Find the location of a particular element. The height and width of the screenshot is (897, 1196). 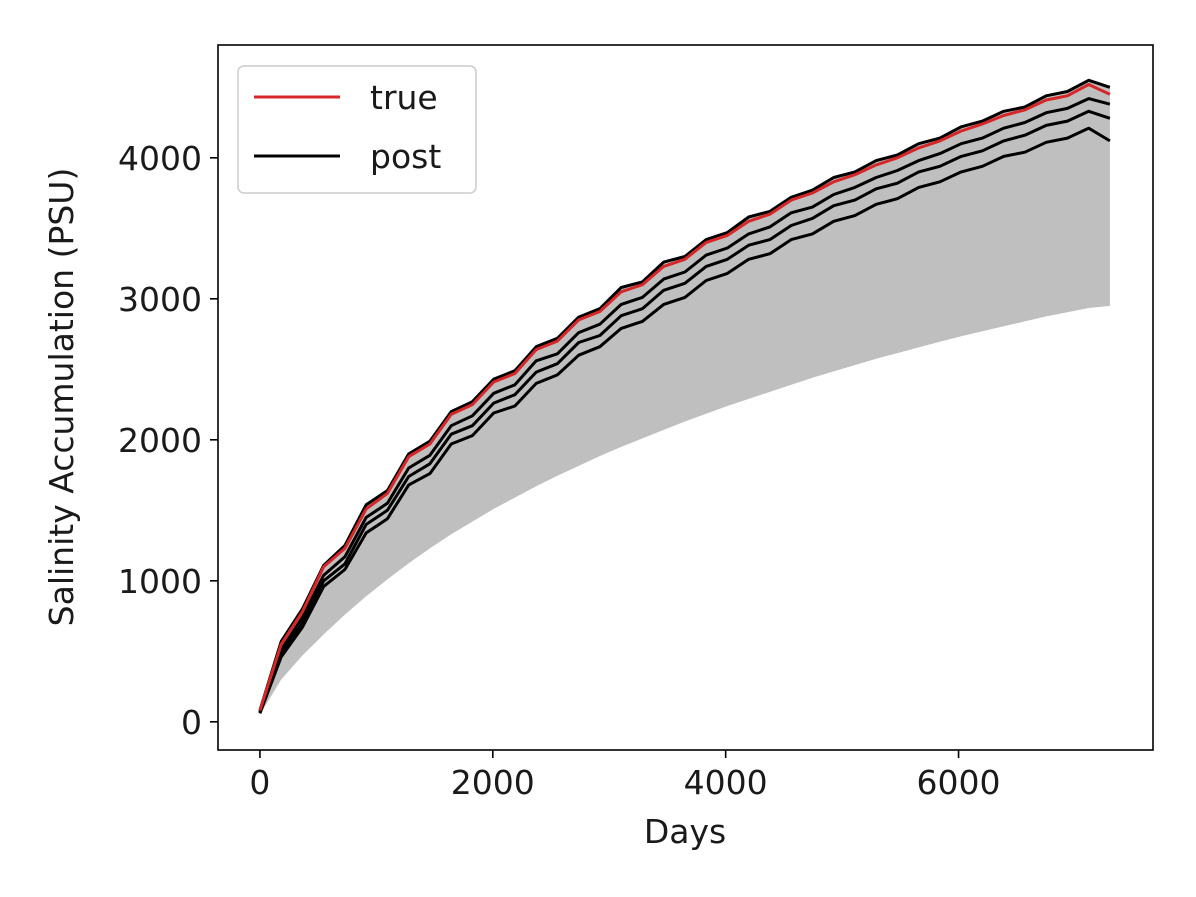

x-tick-label: 6000 is located at coordinates (959, 782).